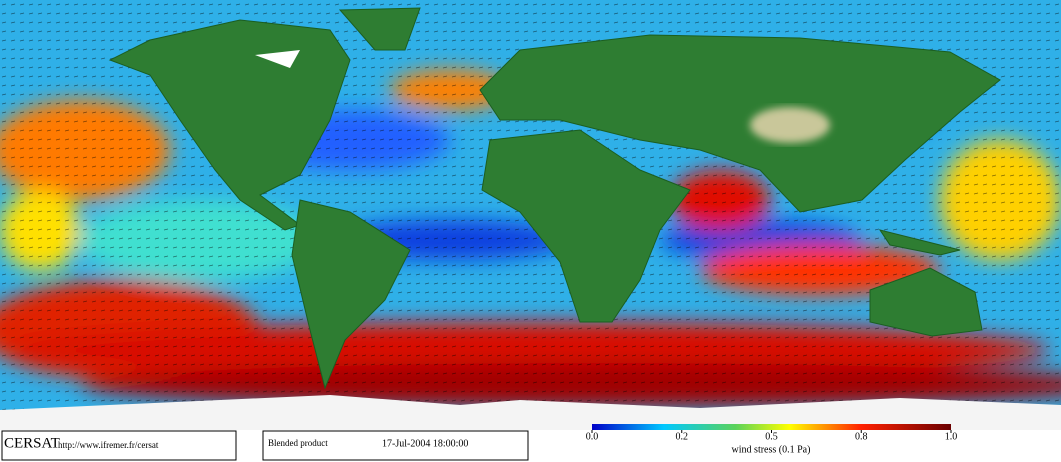  I want to click on colorbar-tick-label: 0.2, so click(682, 436).